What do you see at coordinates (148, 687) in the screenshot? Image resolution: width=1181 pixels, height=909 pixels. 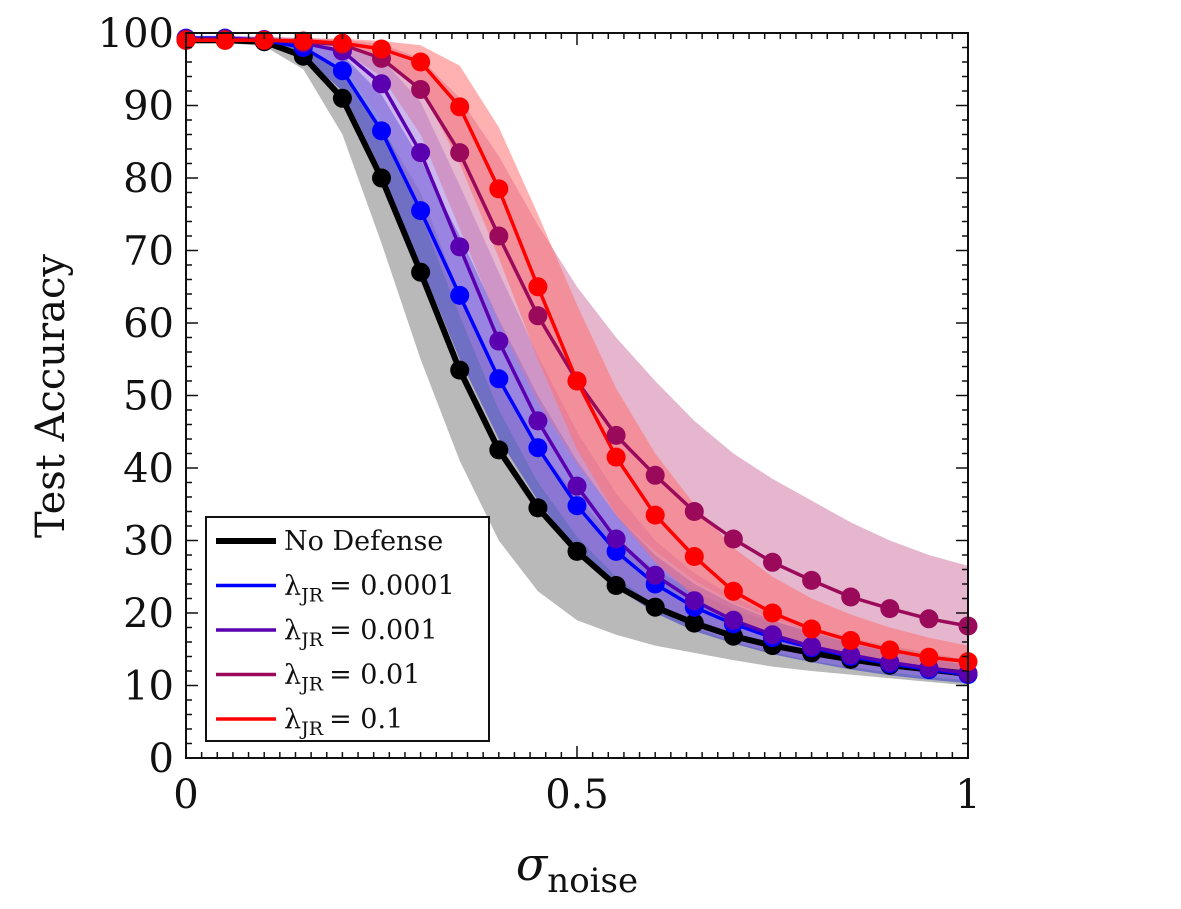 I see `y-tick-label-10: 10` at bounding box center [148, 687].